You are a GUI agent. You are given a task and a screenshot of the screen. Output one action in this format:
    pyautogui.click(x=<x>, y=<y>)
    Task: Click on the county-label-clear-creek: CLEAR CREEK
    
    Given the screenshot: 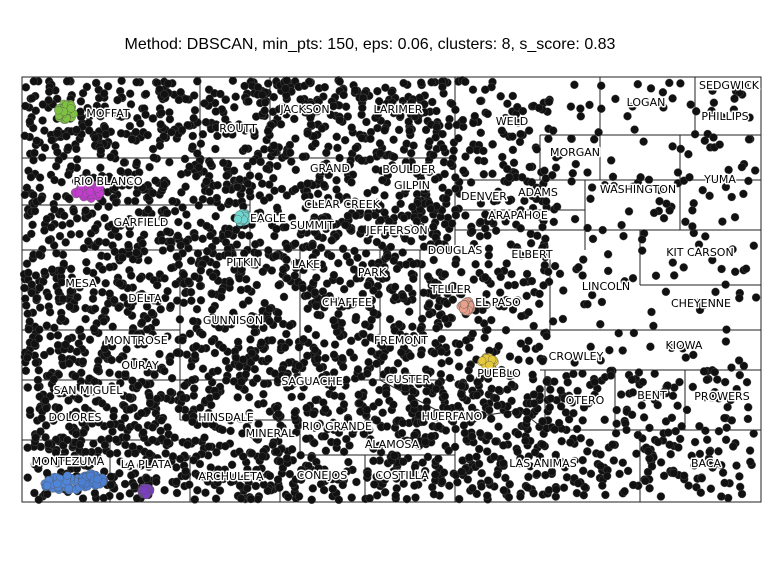 What is the action you would take?
    pyautogui.click(x=342, y=204)
    